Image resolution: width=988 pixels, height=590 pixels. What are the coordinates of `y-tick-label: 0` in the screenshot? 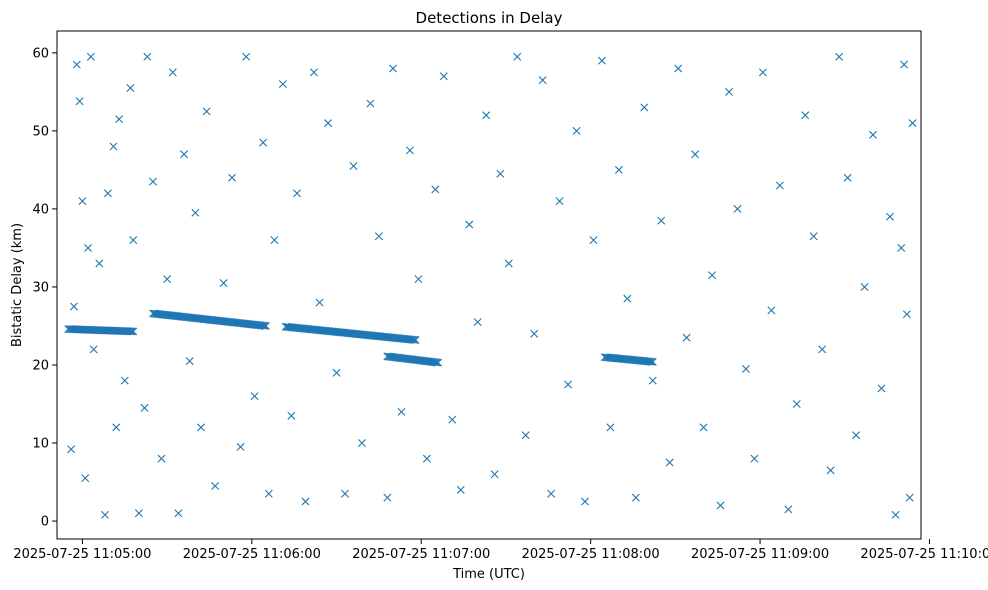 It's located at (45, 522).